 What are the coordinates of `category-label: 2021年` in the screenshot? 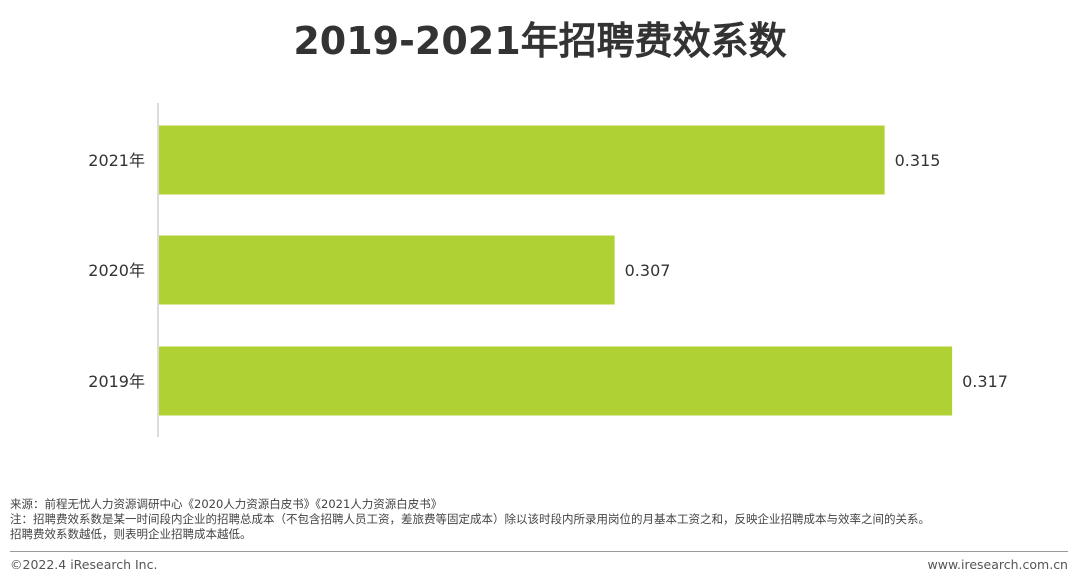 It's located at (116, 160).